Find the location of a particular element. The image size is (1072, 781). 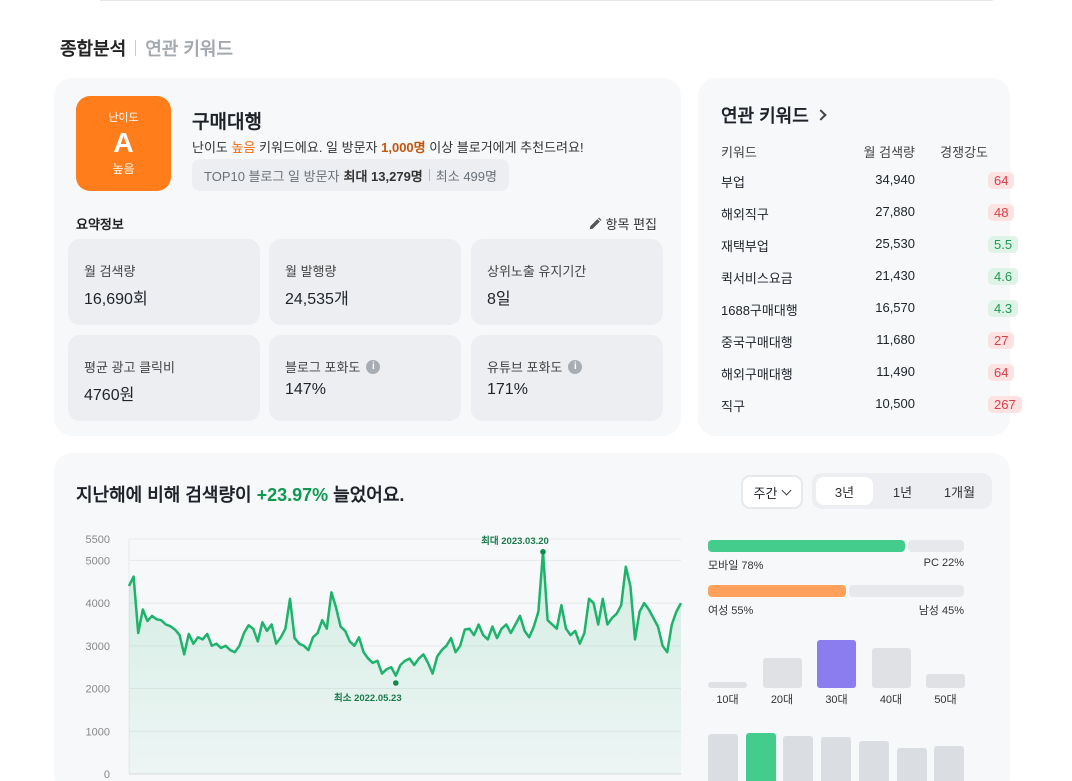

desc-level: 높음 is located at coordinates (243, 147).